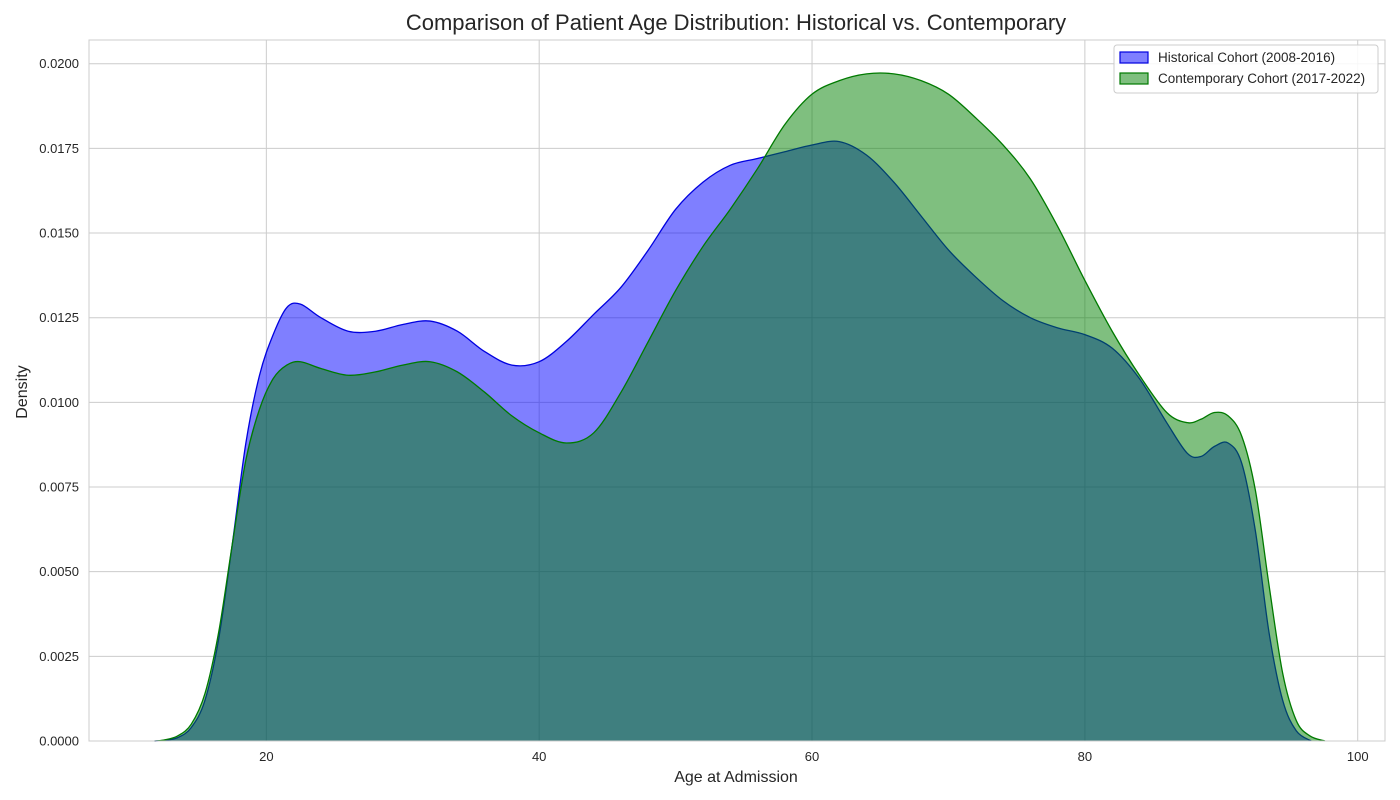  I want to click on x-axis-label: Age at Admission, so click(736, 777).